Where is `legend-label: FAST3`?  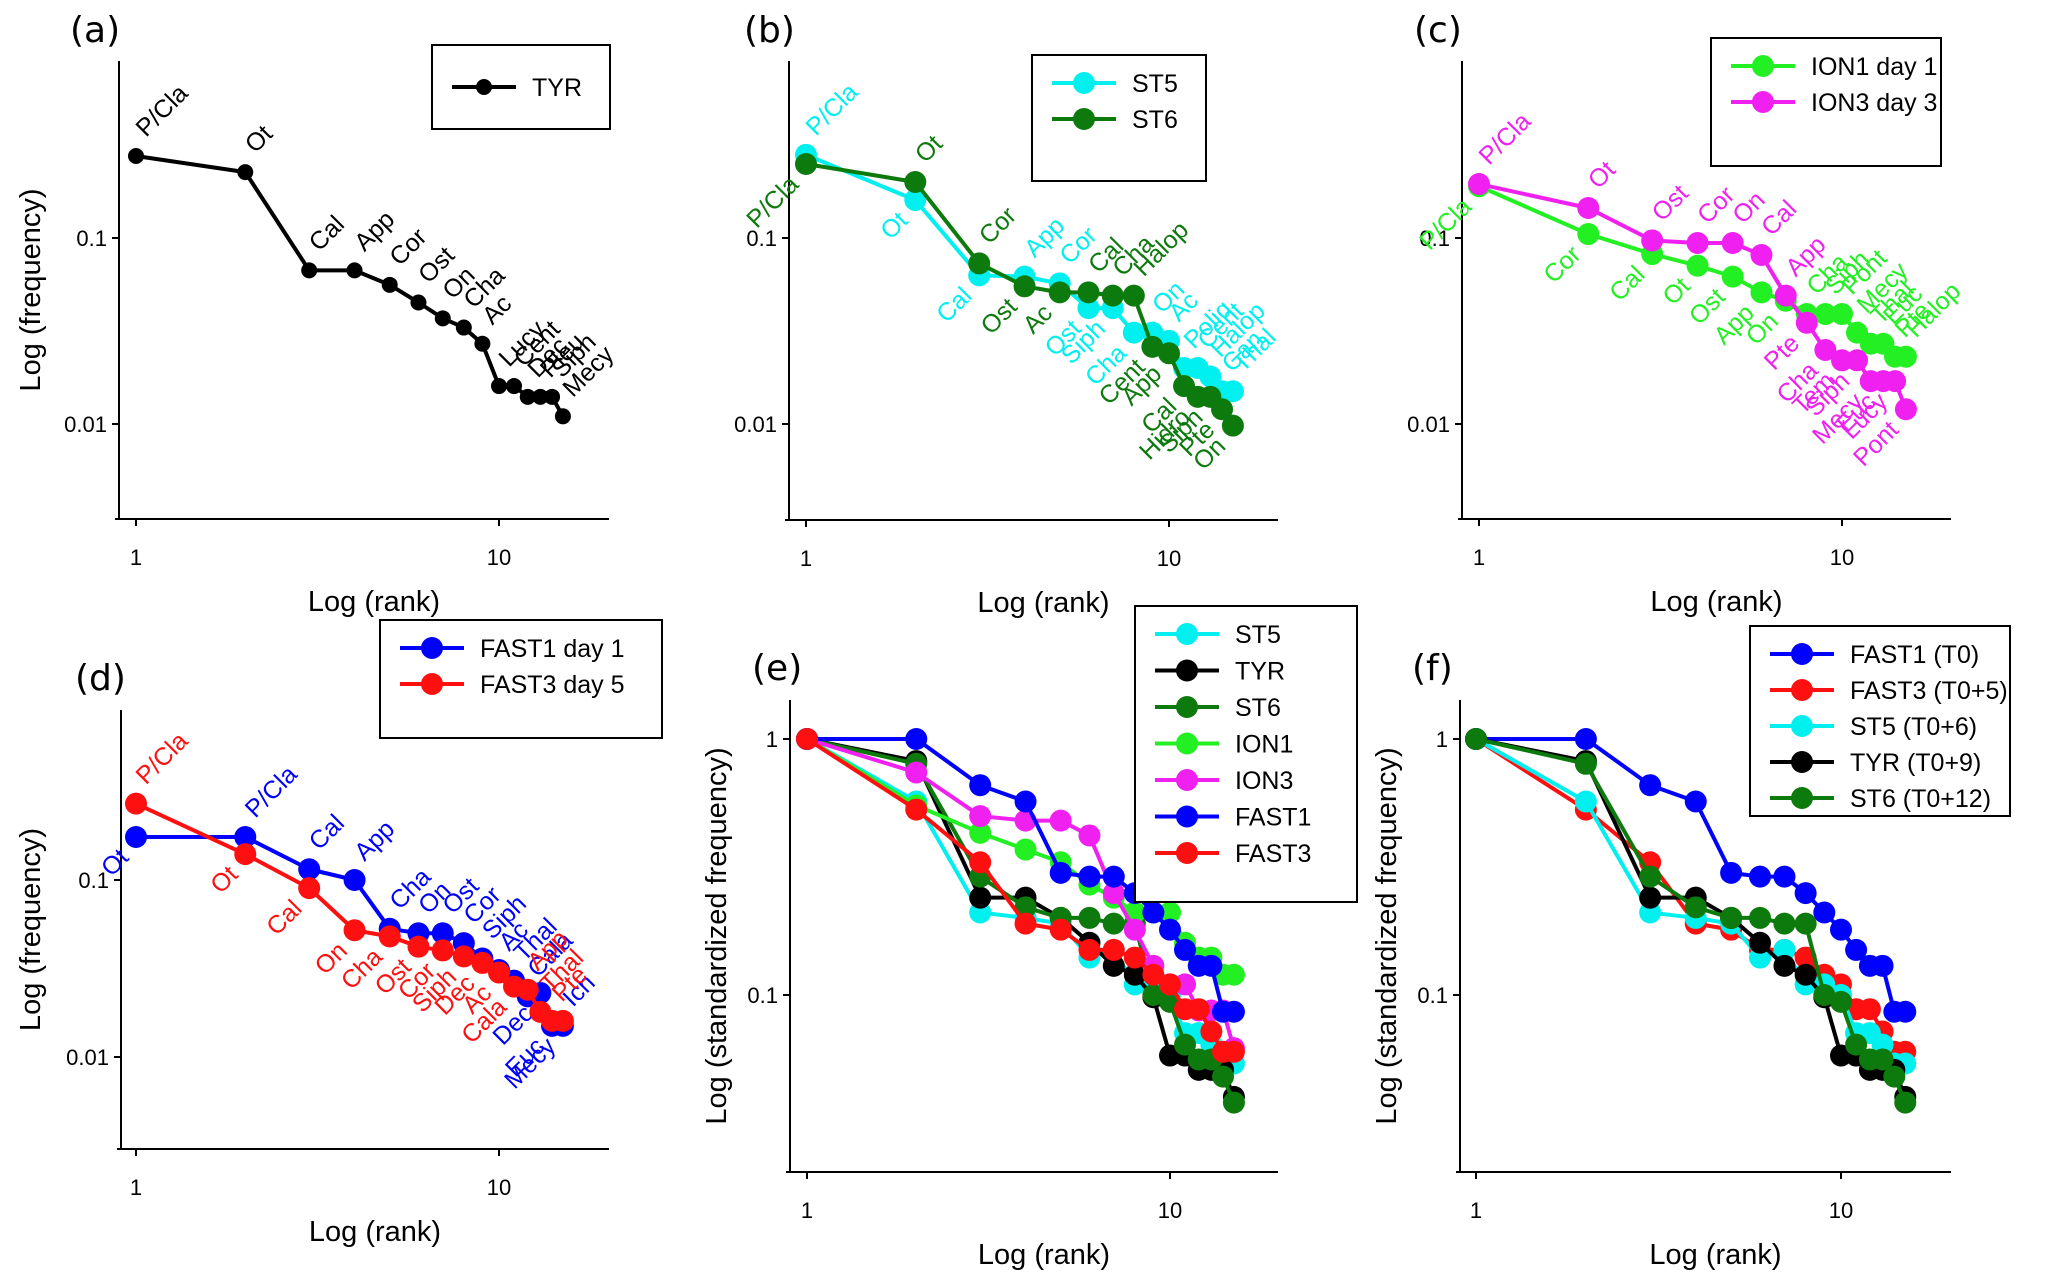 legend-label: FAST3 is located at coordinates (1273, 854).